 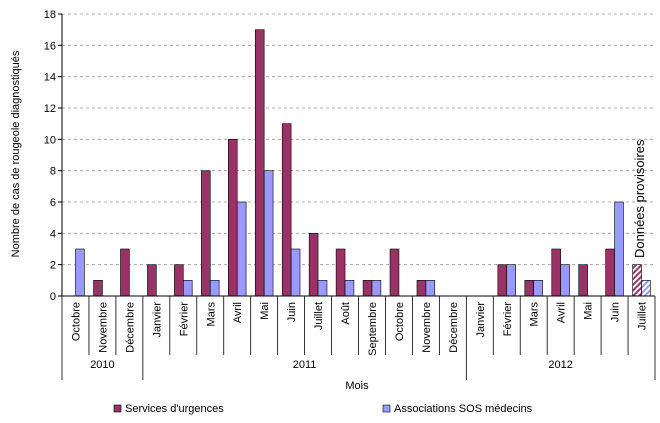 What do you see at coordinates (174, 409) in the screenshot?
I see `legend-label-services-urgences: Services d'urgences` at bounding box center [174, 409].